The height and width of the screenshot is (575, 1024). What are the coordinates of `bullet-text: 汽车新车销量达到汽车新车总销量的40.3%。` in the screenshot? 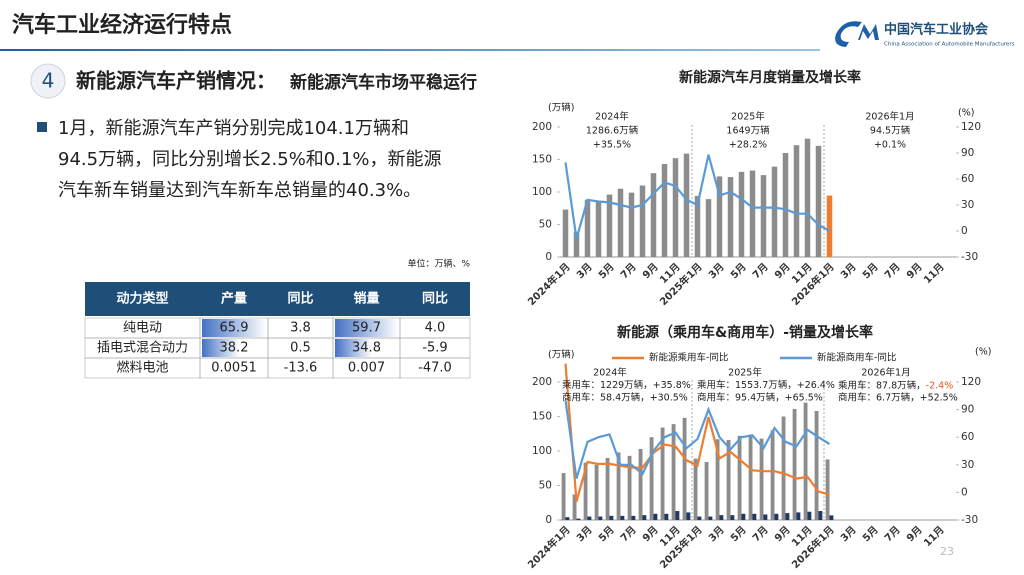 It's located at (239, 190).